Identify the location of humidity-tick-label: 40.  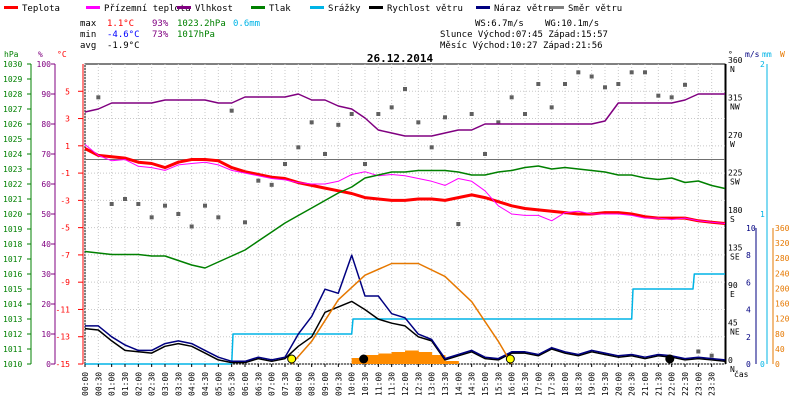
(46, 244).